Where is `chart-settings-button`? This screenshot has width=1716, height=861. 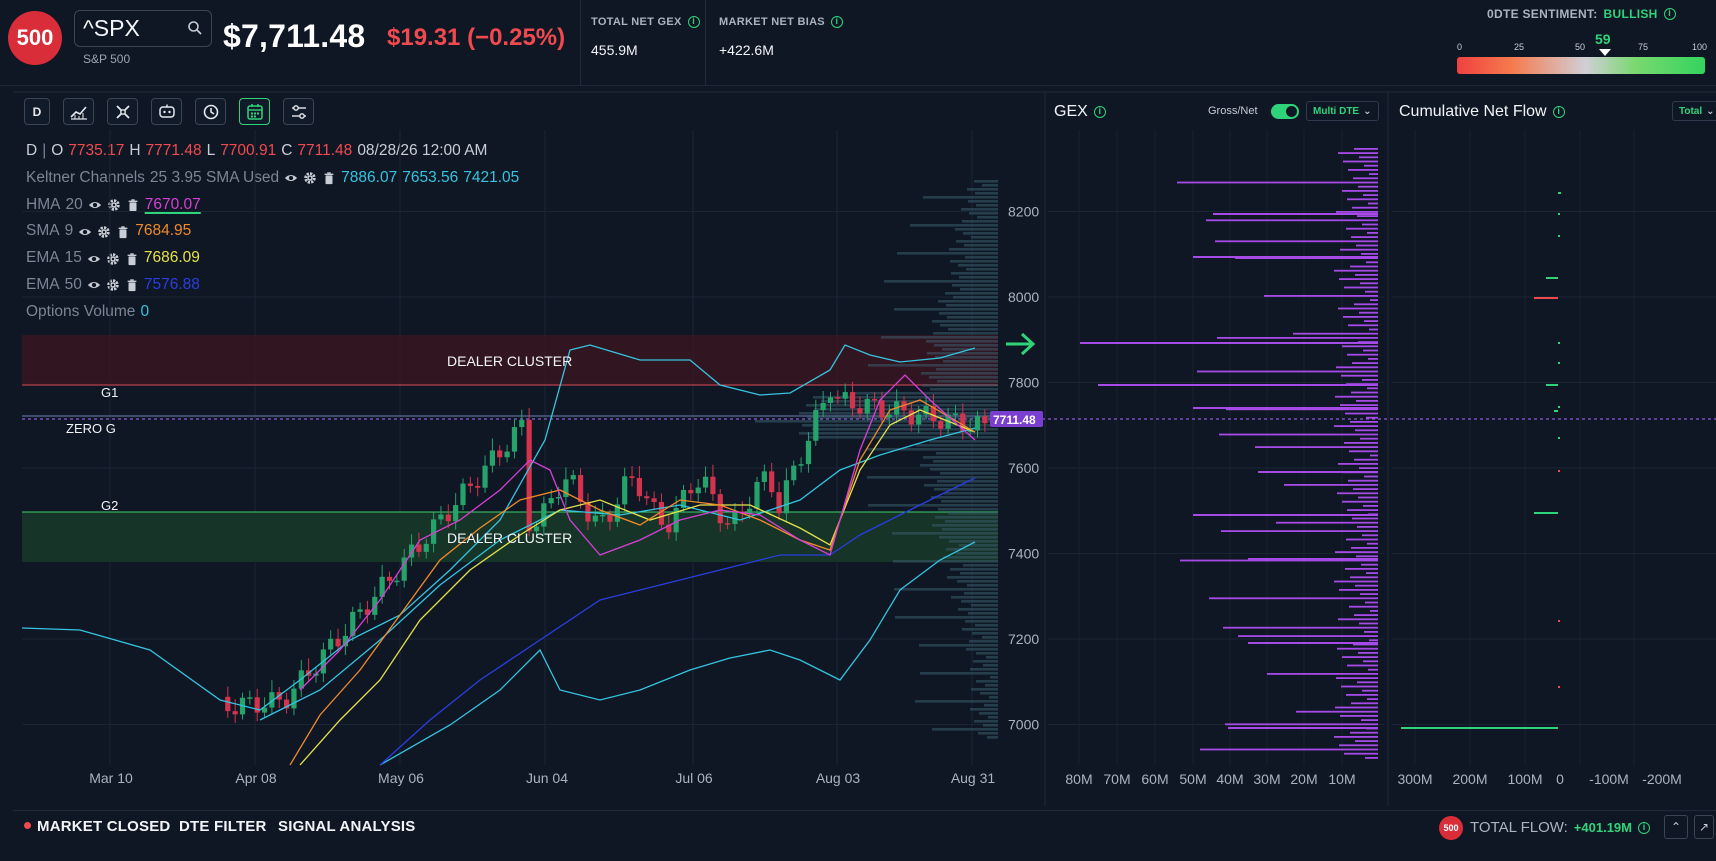 chart-settings-button is located at coordinates (298, 111).